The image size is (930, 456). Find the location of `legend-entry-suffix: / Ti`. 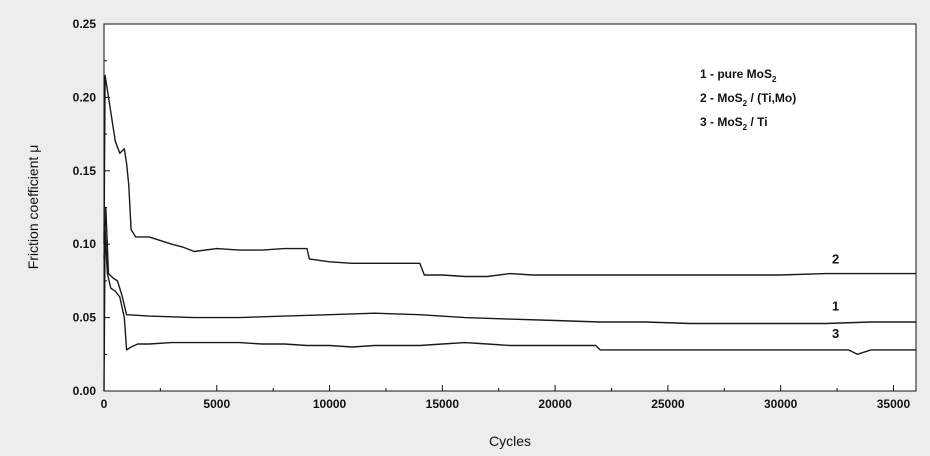

legend-entry-suffix: / Ti is located at coordinates (757, 122).